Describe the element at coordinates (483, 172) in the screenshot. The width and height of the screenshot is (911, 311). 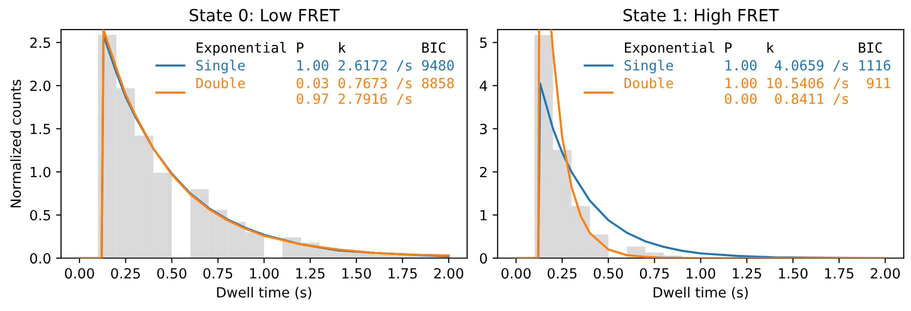
I see `y-tick-label: 2` at that location.